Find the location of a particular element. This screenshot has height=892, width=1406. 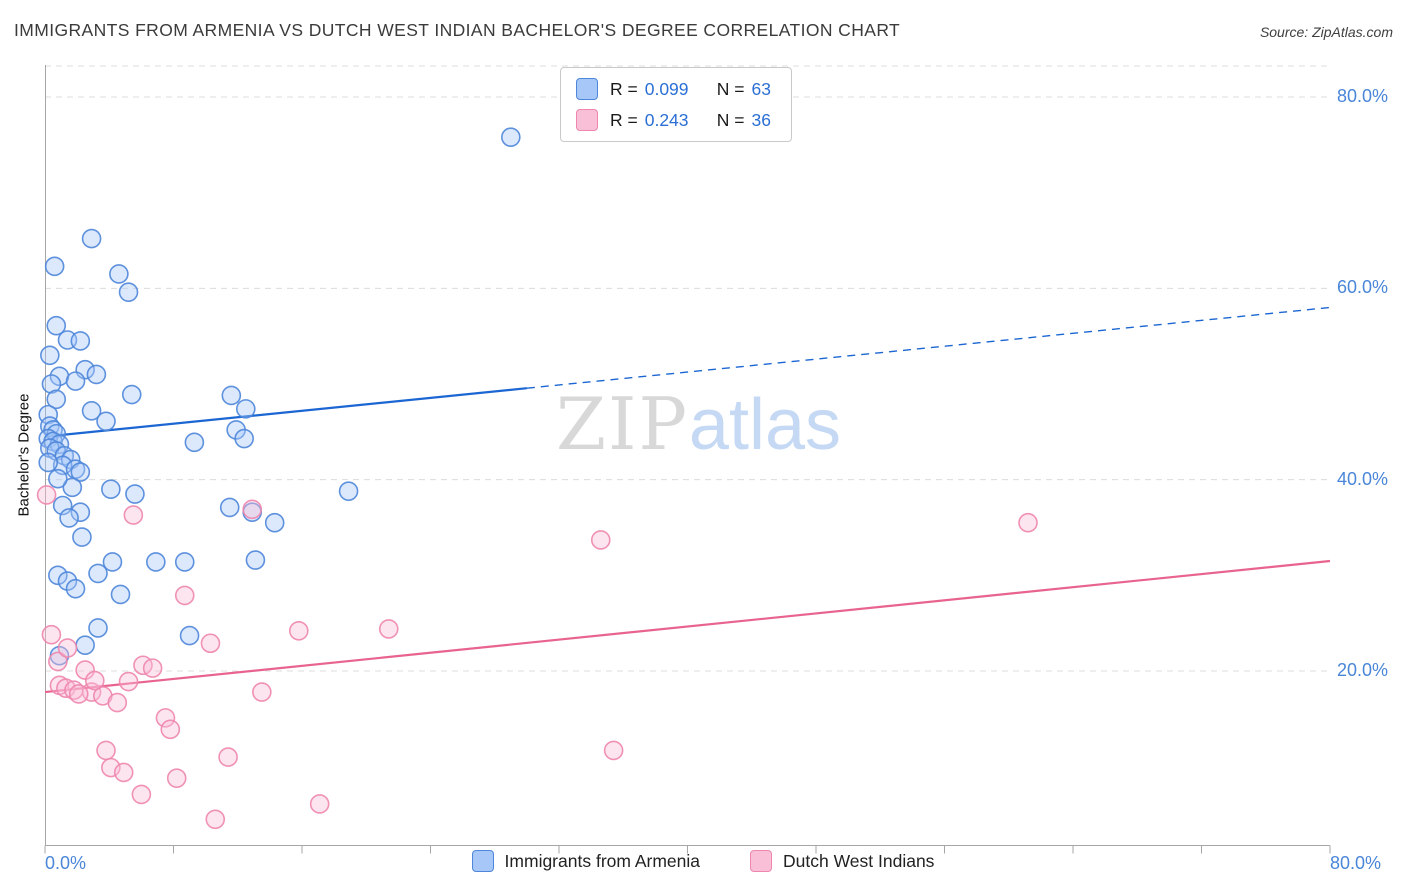

source-label: Source: ZipAtlas.com is located at coordinates (1326, 32).